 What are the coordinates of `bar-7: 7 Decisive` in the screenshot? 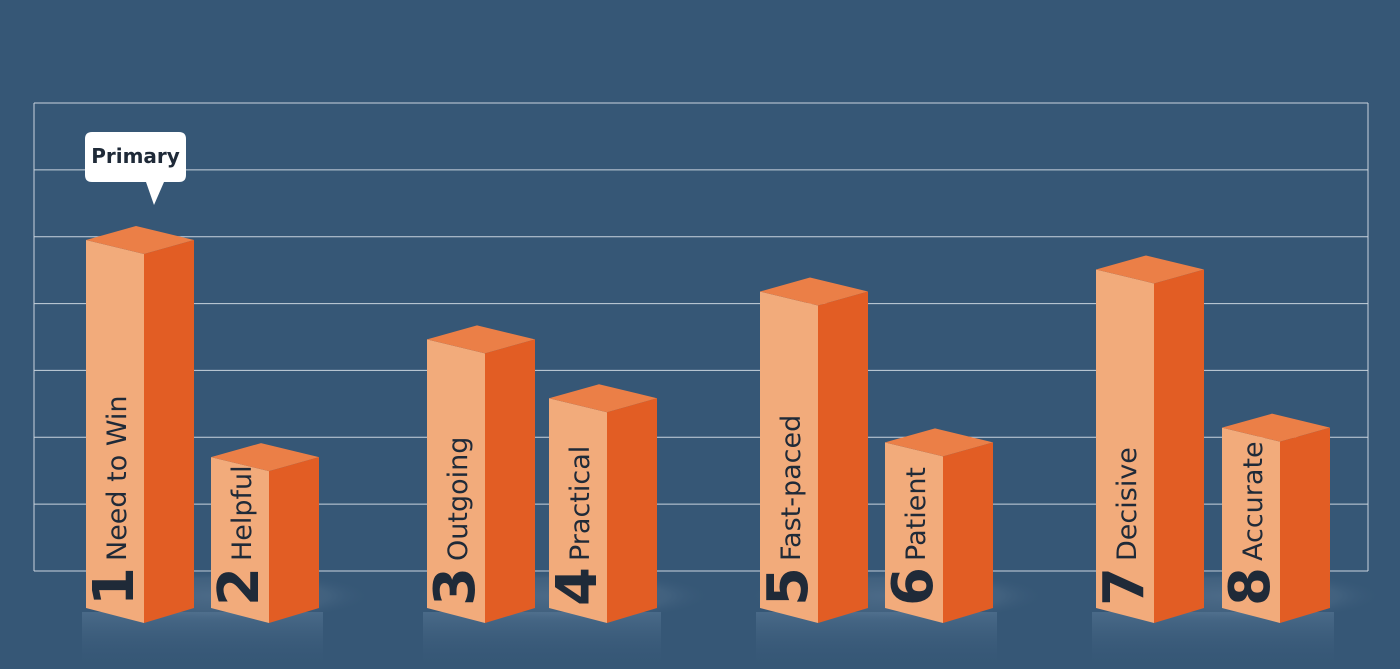 It's located at (1148, 439).